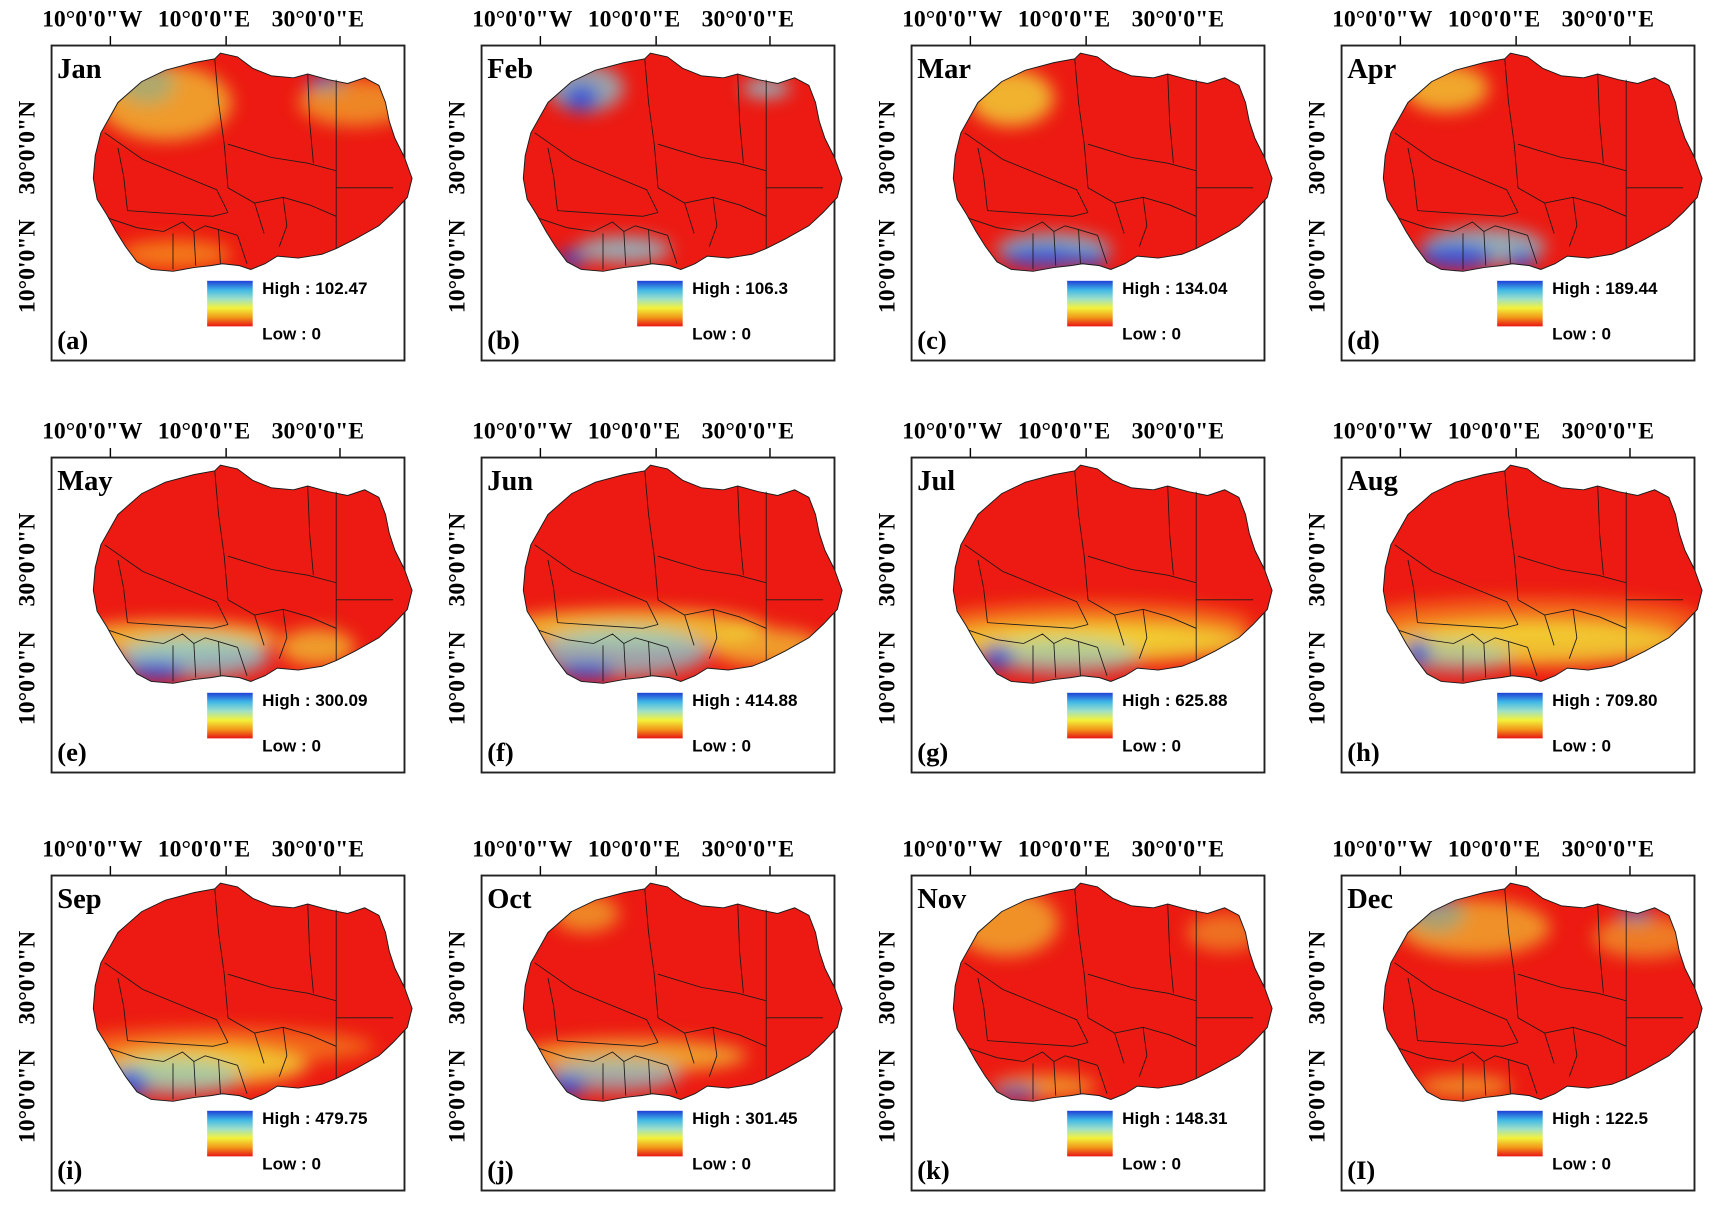 The width and height of the screenshot is (1719, 1216). I want to click on legend-high-label: High : 189.44, so click(1605, 288).